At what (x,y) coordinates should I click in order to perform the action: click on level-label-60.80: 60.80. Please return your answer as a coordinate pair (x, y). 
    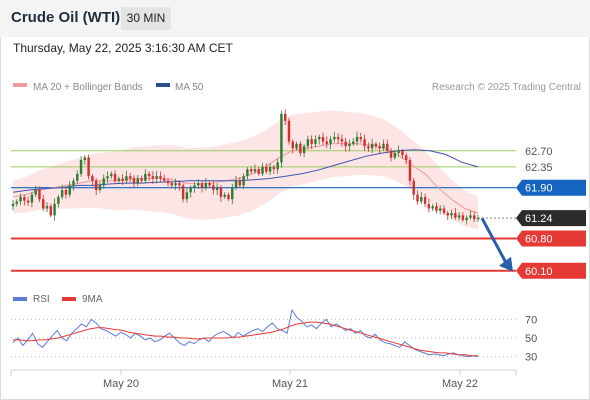
    Looking at the image, I should click on (539, 239).